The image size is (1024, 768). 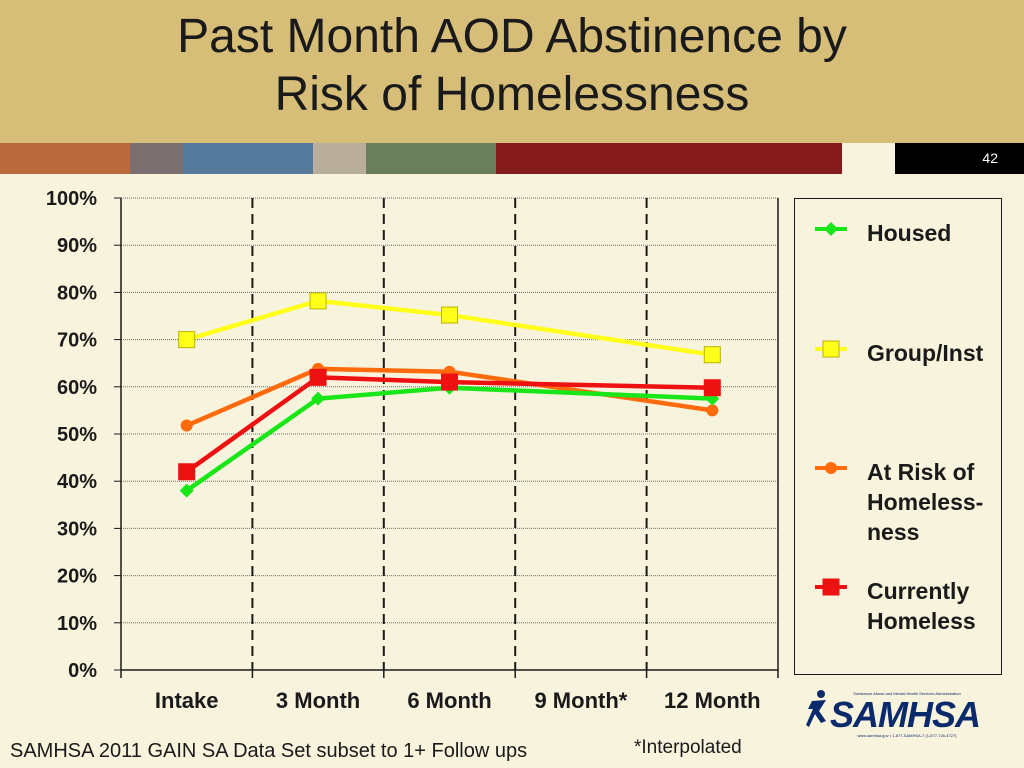 What do you see at coordinates (925, 353) in the screenshot?
I see `legend-label-line: Group/Inst` at bounding box center [925, 353].